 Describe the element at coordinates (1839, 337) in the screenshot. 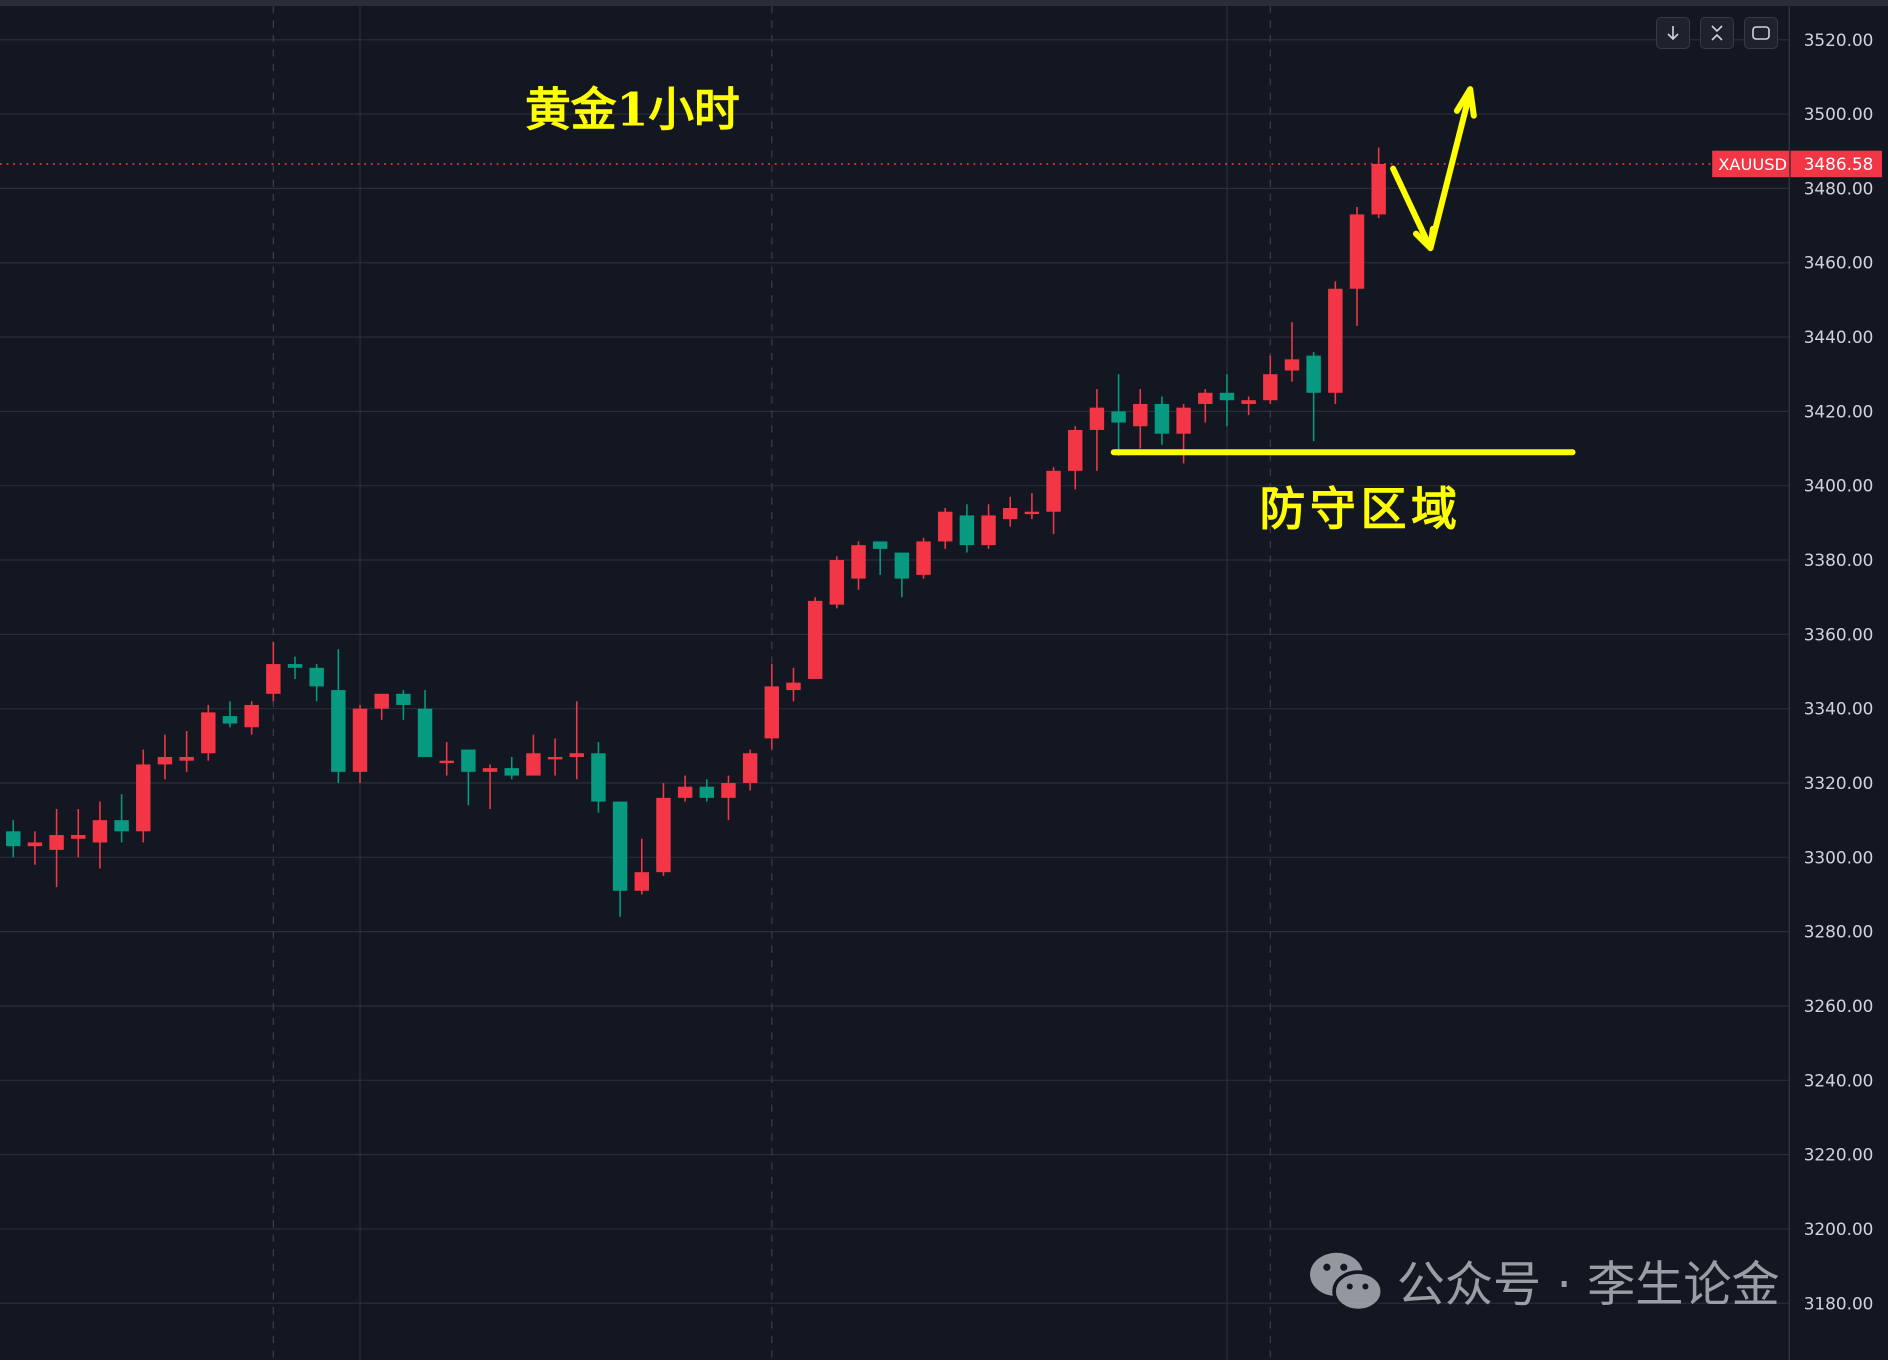

I see `y-tick-label: 3440.00` at that location.